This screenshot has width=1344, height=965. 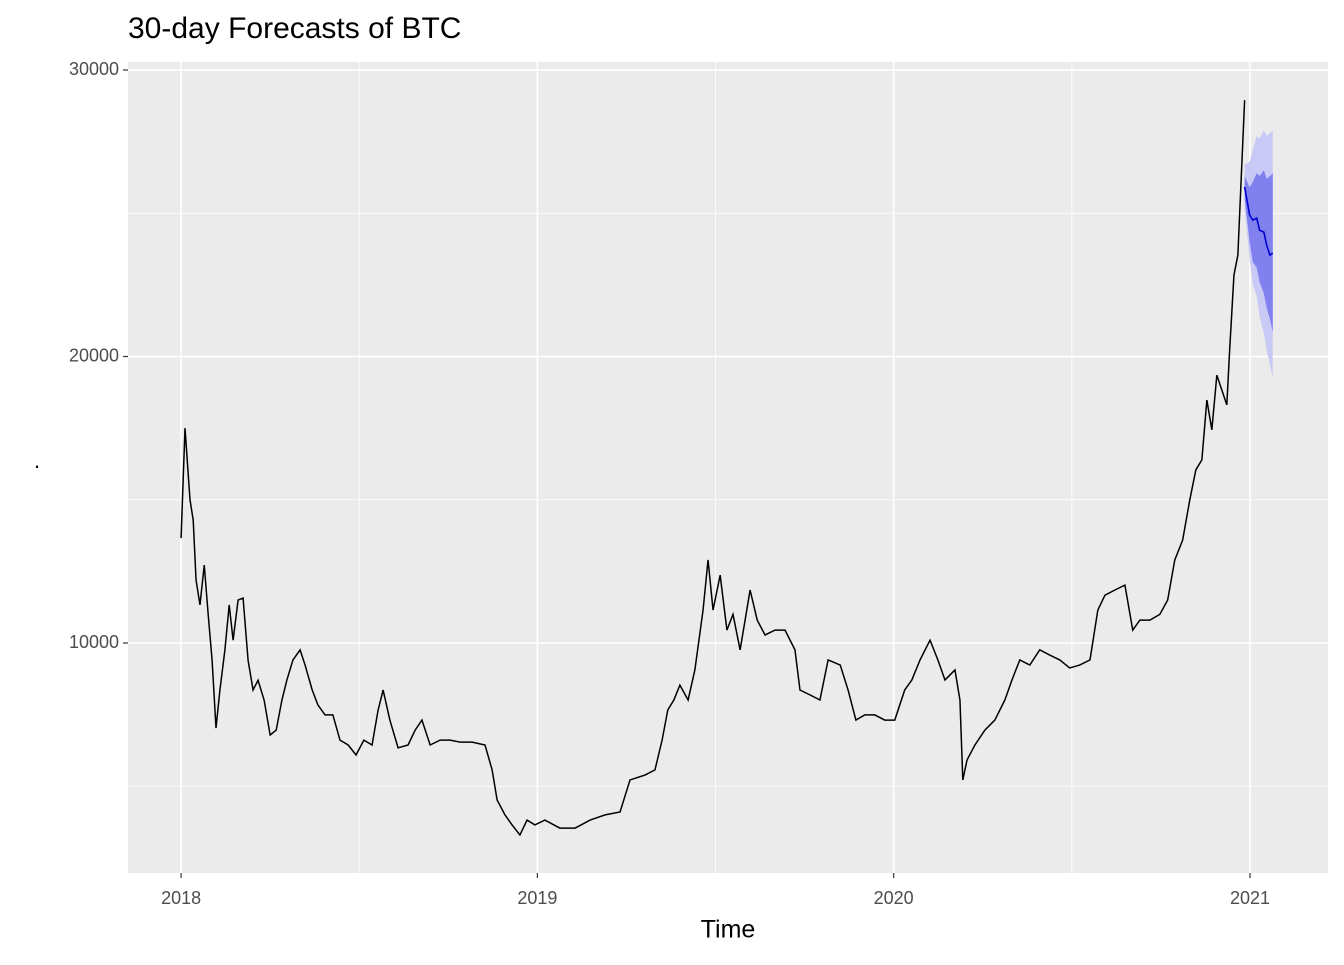 What do you see at coordinates (94, 69) in the screenshot?
I see `y-tick-label: 30000` at bounding box center [94, 69].